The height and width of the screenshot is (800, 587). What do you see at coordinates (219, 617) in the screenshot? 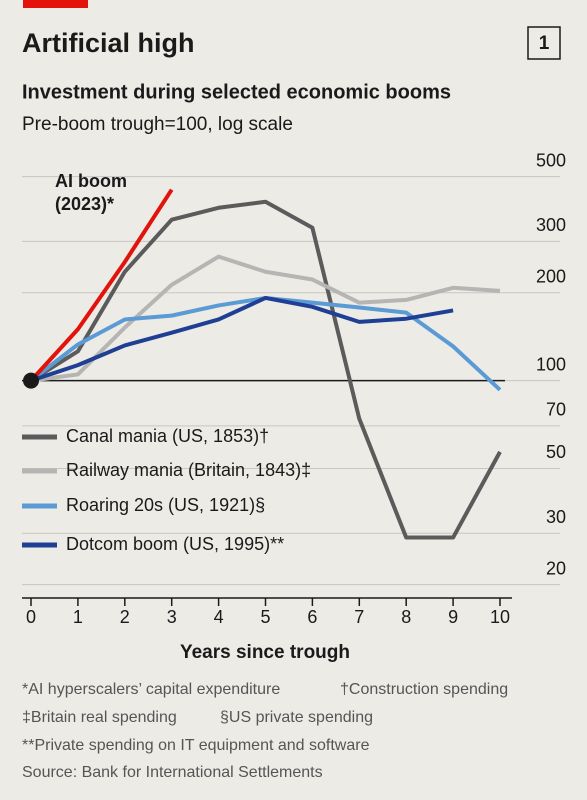
I see `x-tick-label: 4` at bounding box center [219, 617].